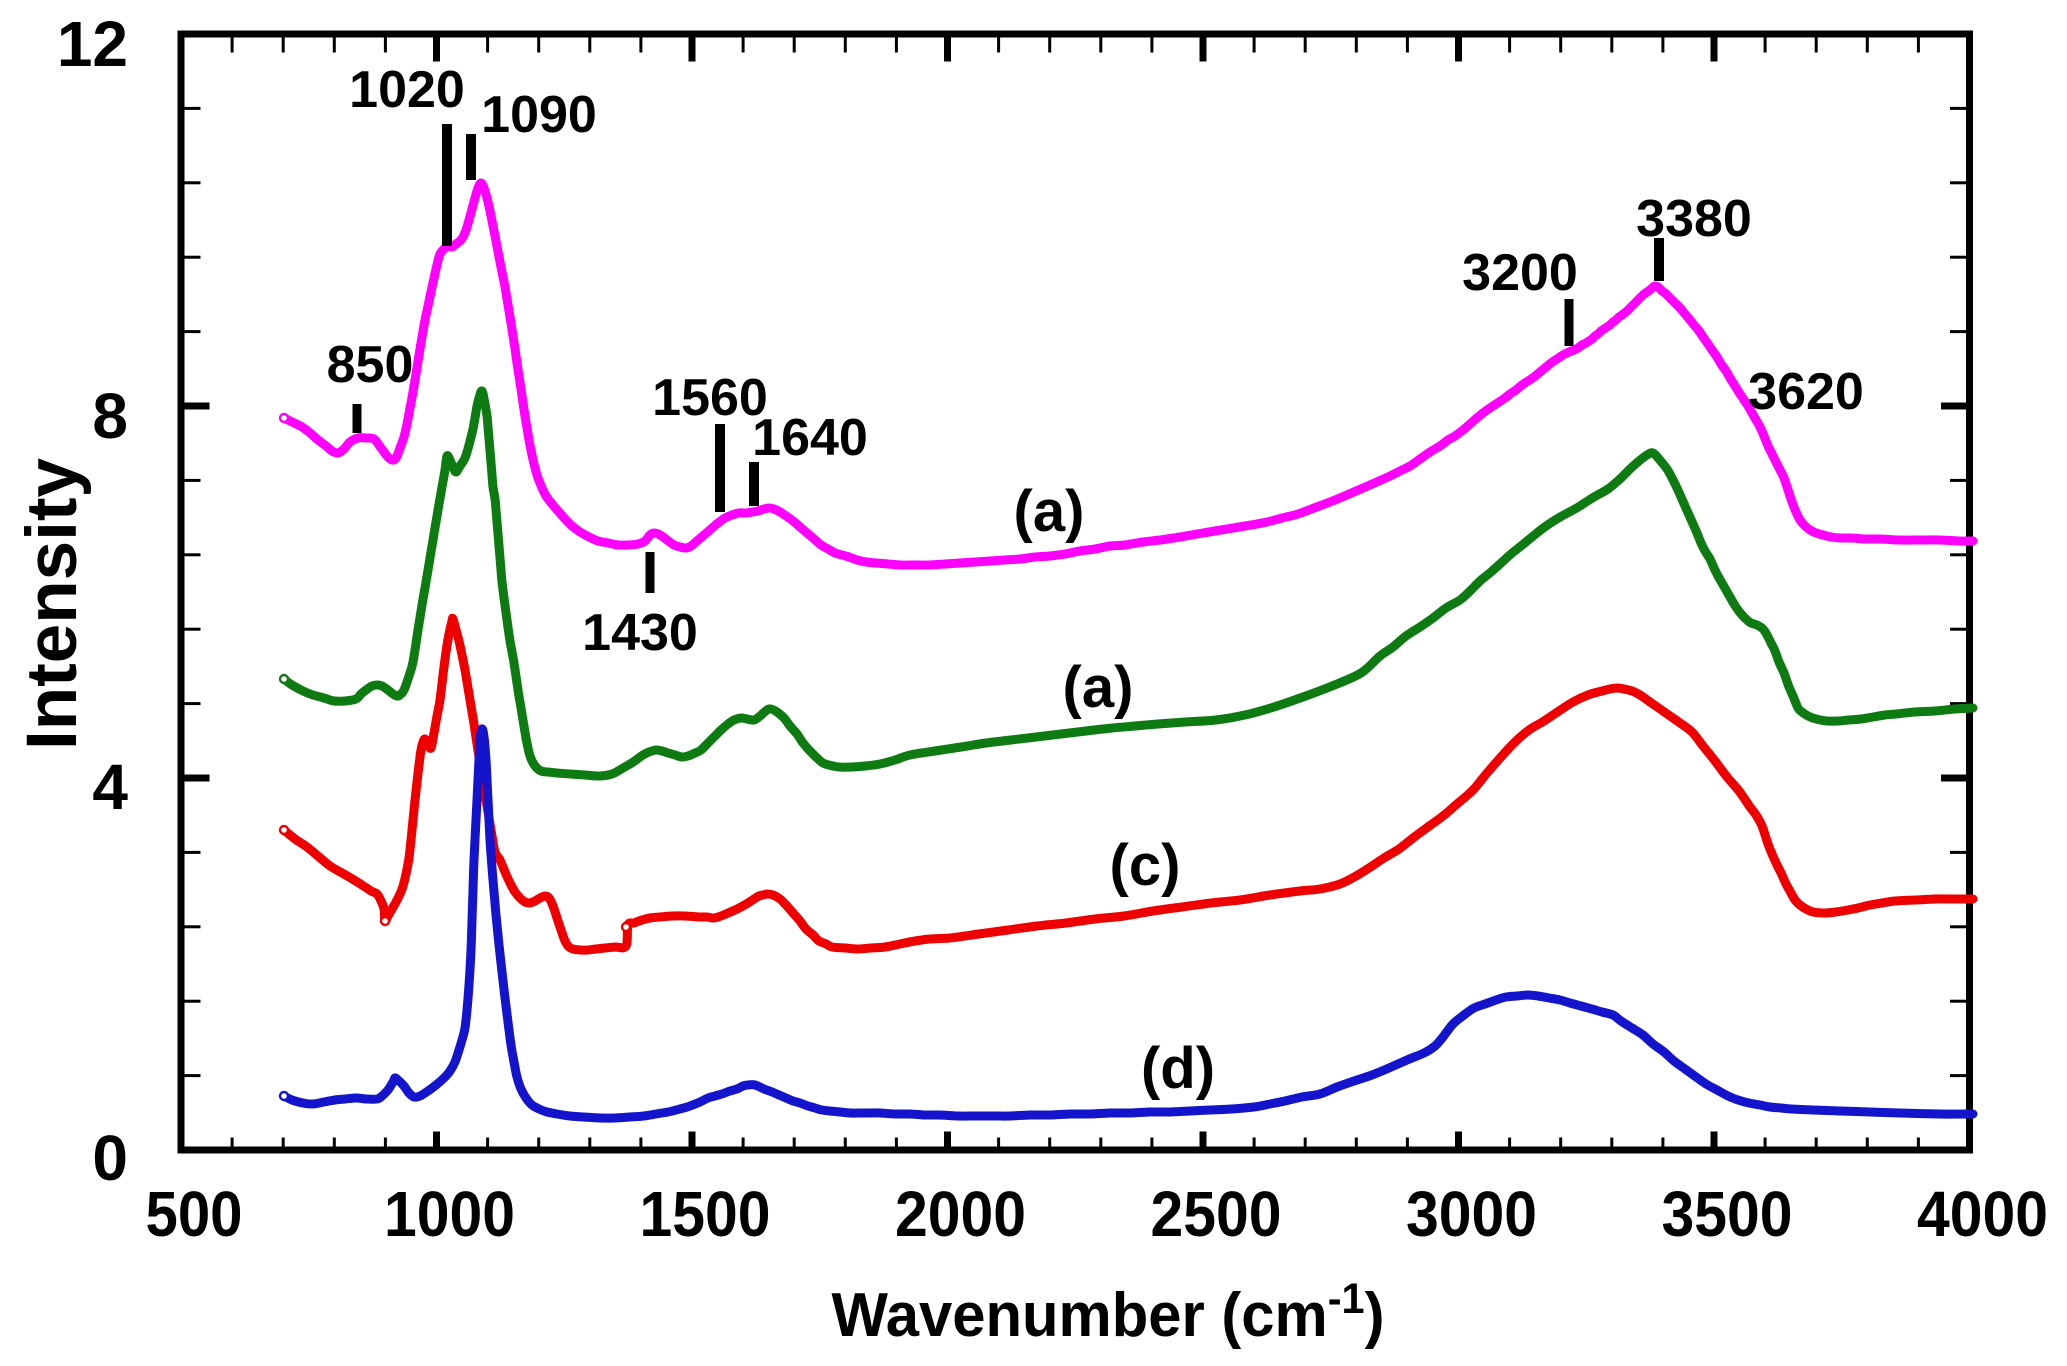  I want to click on svg-text: (d), so click(1178, 1068).